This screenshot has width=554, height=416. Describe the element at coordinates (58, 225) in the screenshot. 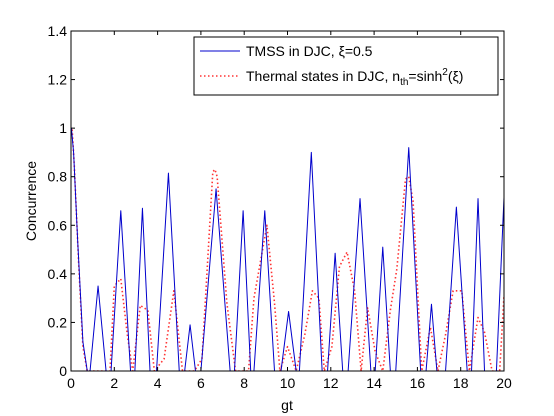

I see `y-tick-label: 0.6` at that location.